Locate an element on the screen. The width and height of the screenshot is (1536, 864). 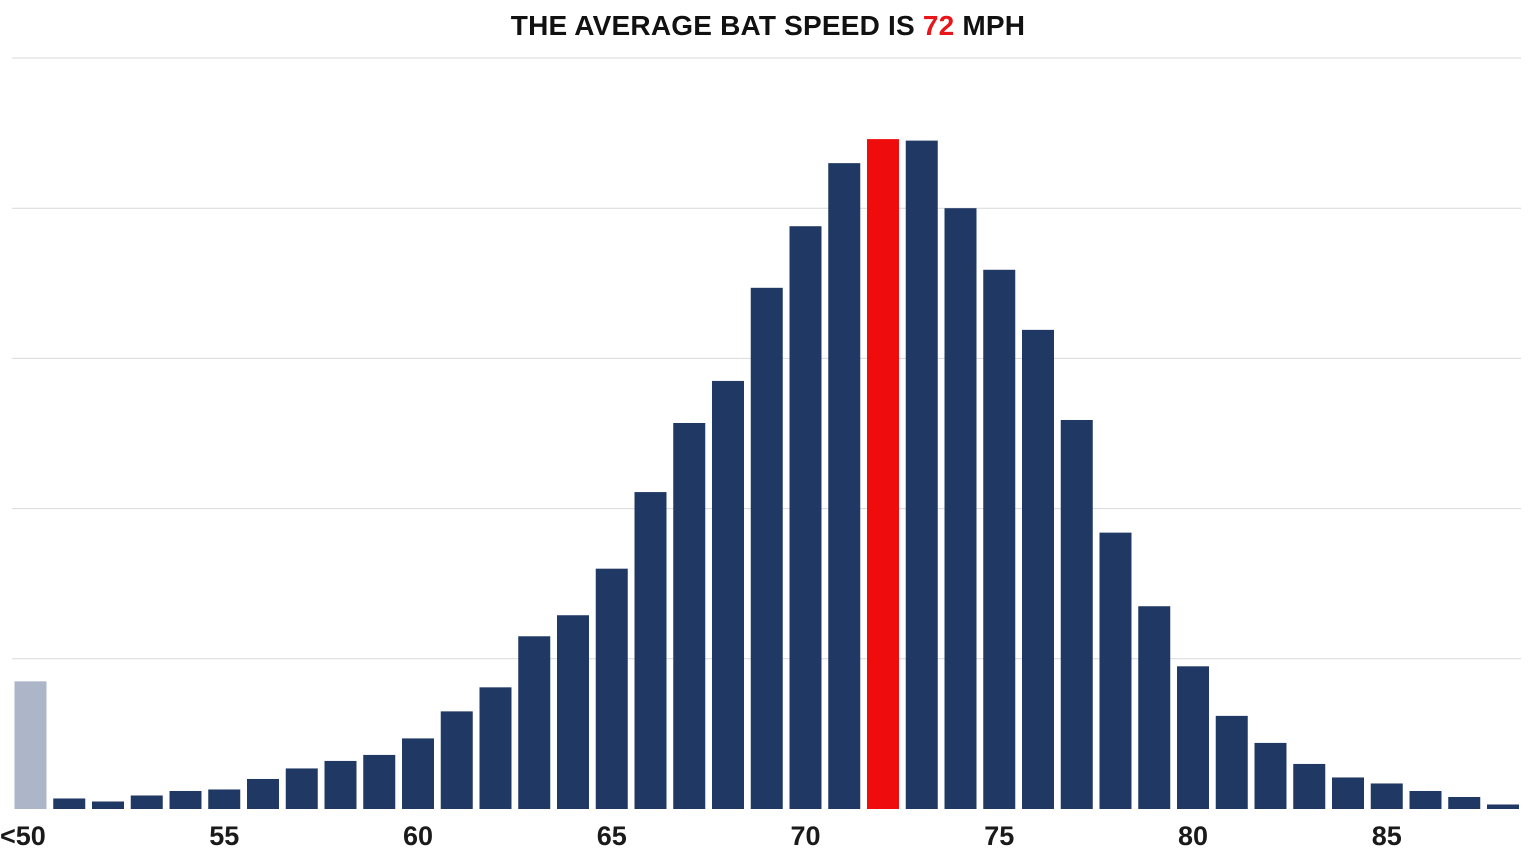
x-tick-label: 75 is located at coordinates (999, 836).